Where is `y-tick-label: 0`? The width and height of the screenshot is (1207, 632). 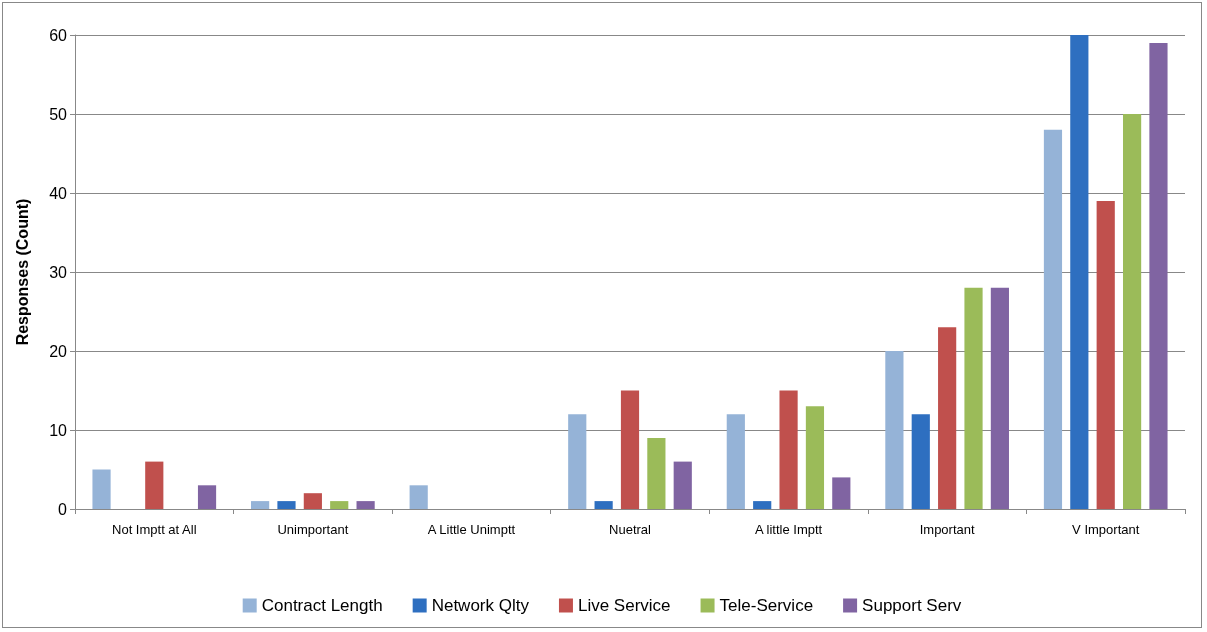 y-tick-label: 0 is located at coordinates (63, 509).